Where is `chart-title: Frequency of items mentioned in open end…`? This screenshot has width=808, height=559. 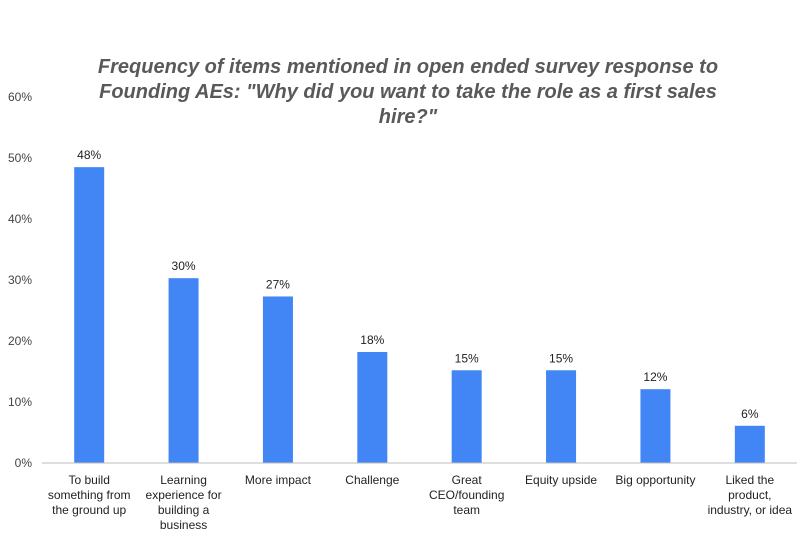
chart-title: Frequency of items mentioned in open end… is located at coordinates (408, 92).